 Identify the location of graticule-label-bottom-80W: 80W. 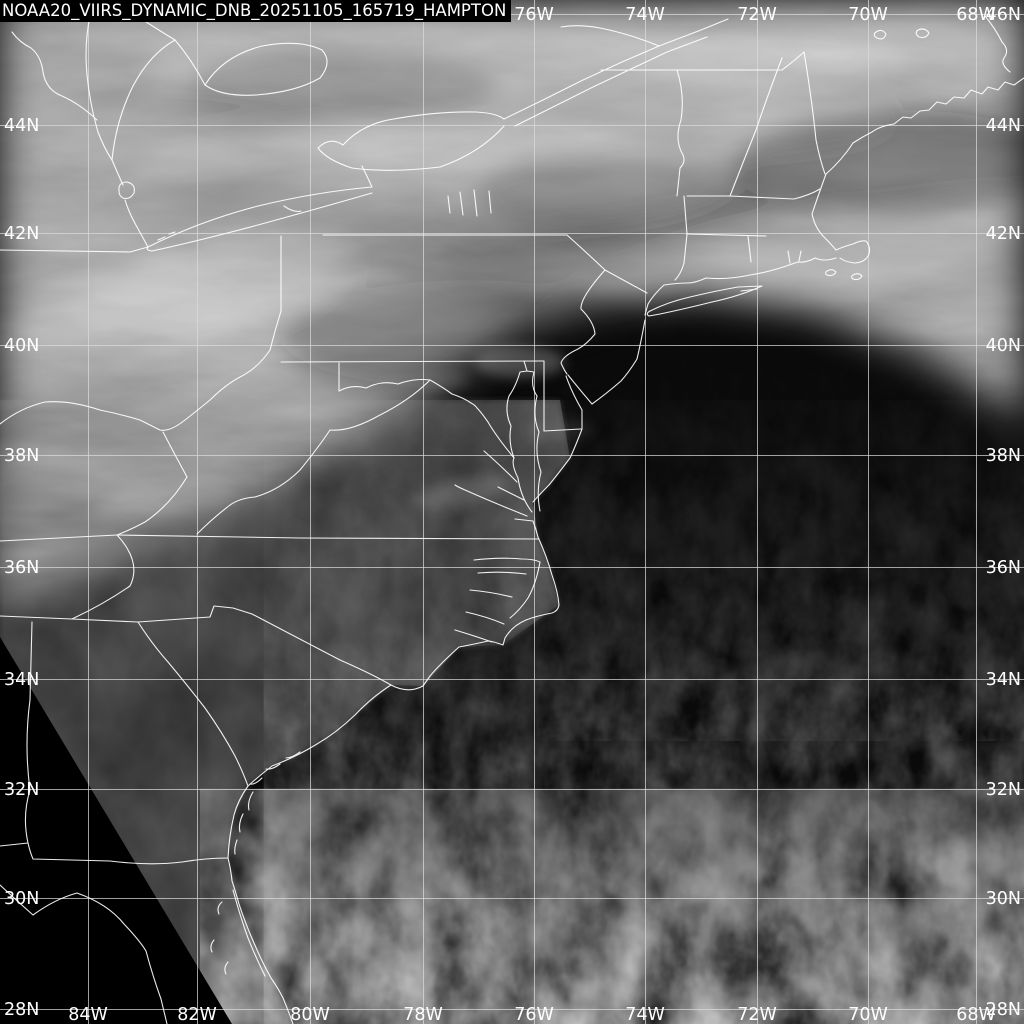
(310, 1014).